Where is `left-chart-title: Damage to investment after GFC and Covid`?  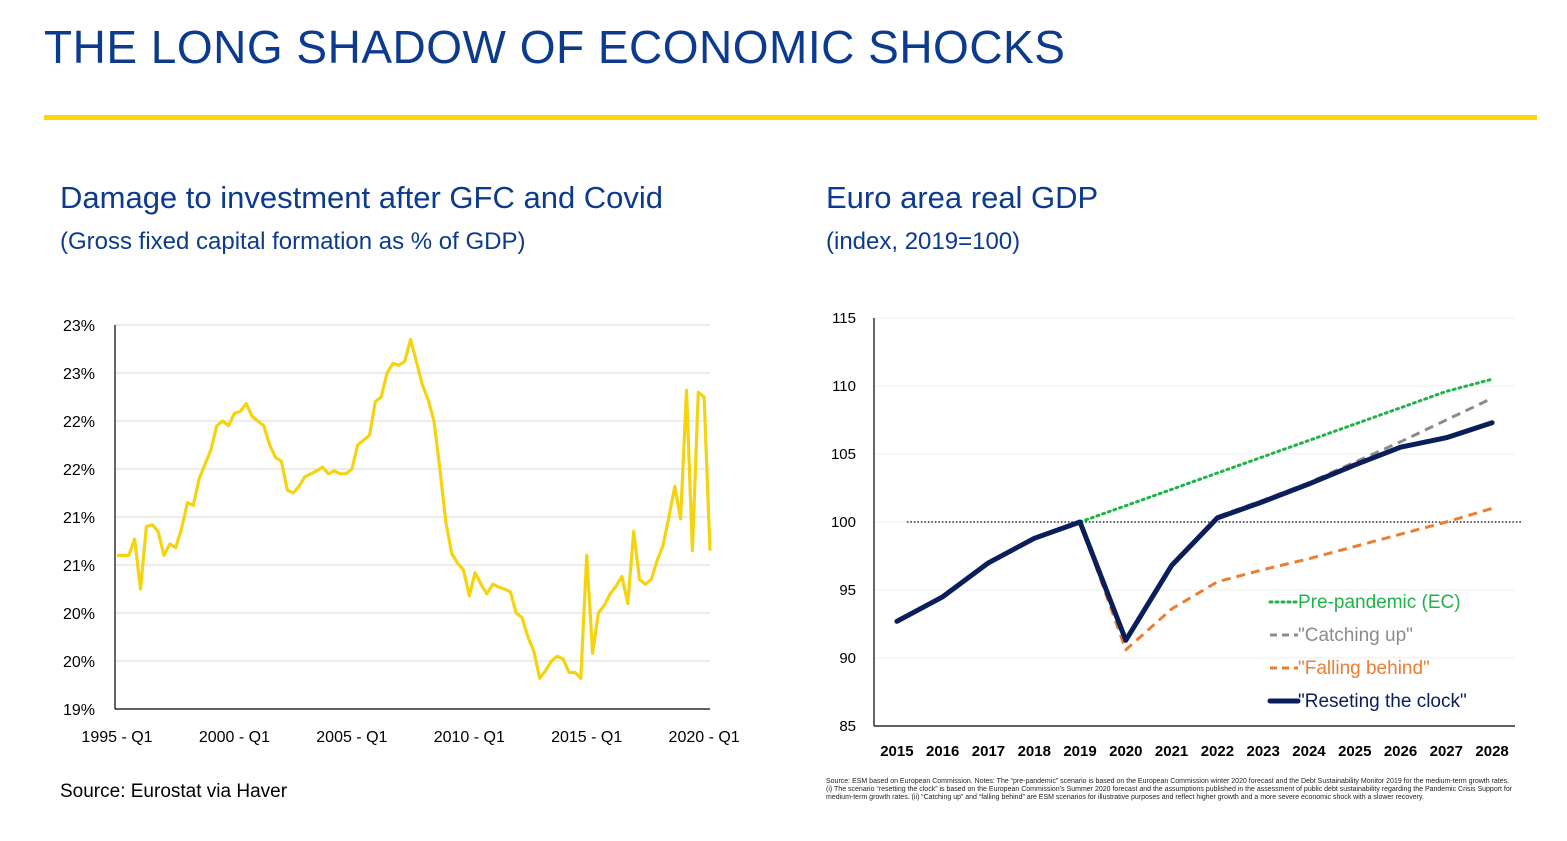 left-chart-title: Damage to investment after GFC and Covid is located at coordinates (362, 197).